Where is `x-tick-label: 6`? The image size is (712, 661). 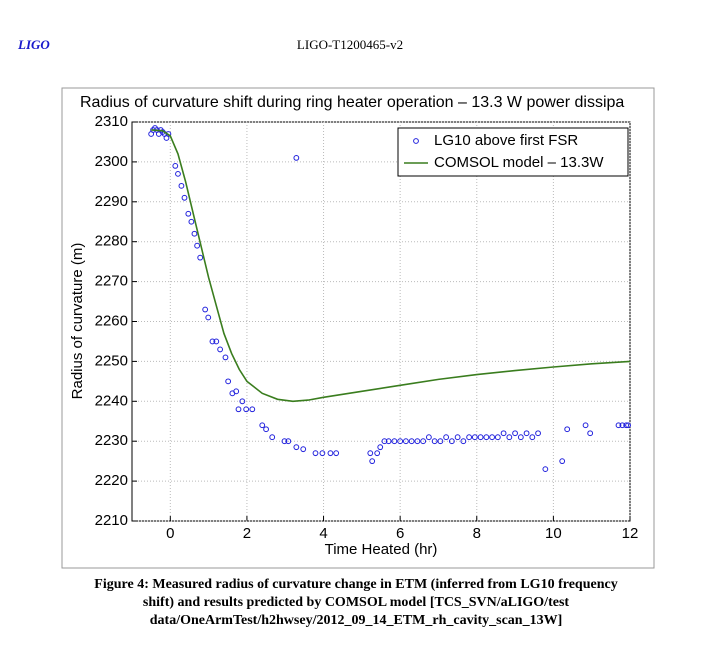 x-tick-label: 6 is located at coordinates (400, 533).